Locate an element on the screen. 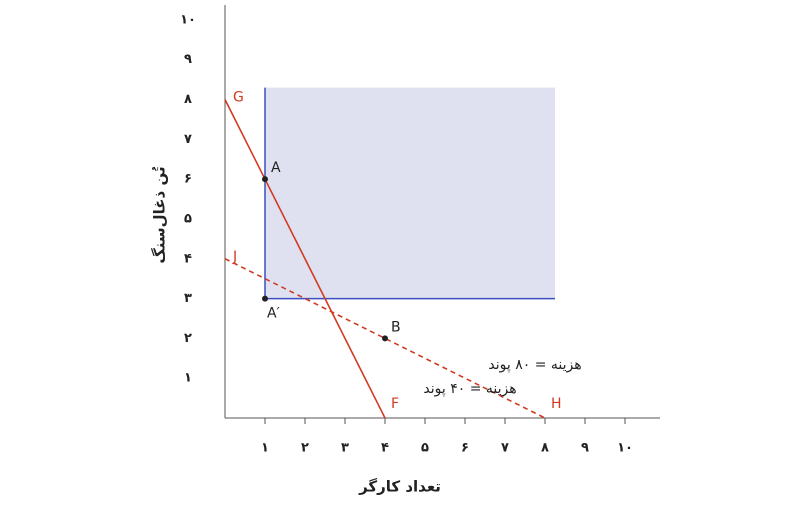 Image resolution: width=810 pixels, height=508 pixels. y-tick-label: ۹ is located at coordinates (188, 59).